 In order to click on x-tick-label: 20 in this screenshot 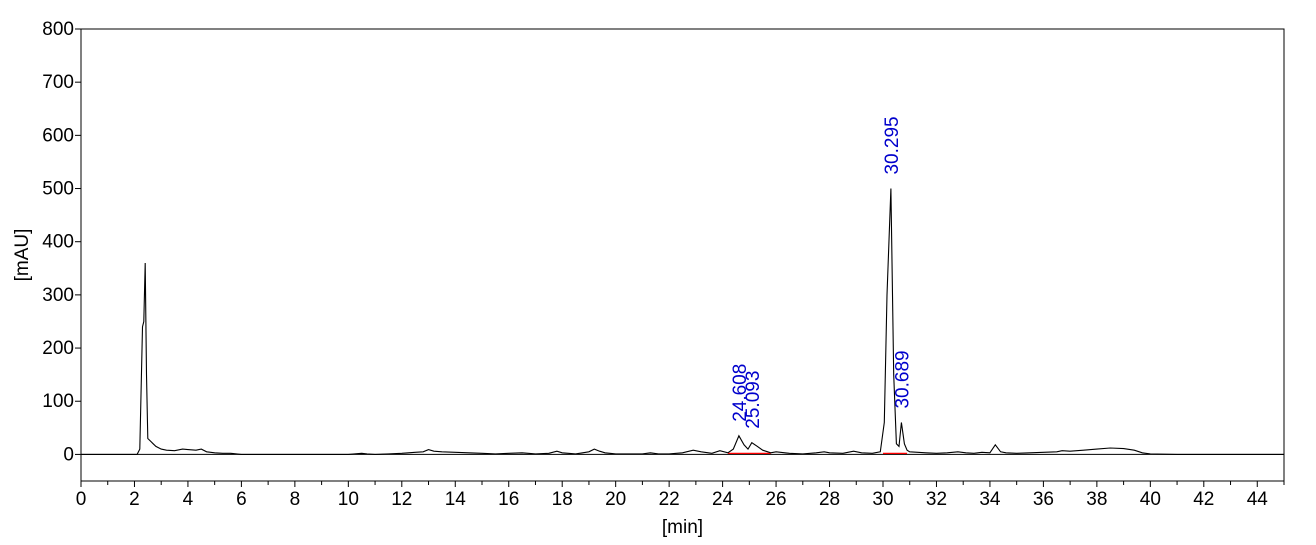, I will do `click(615, 499)`.